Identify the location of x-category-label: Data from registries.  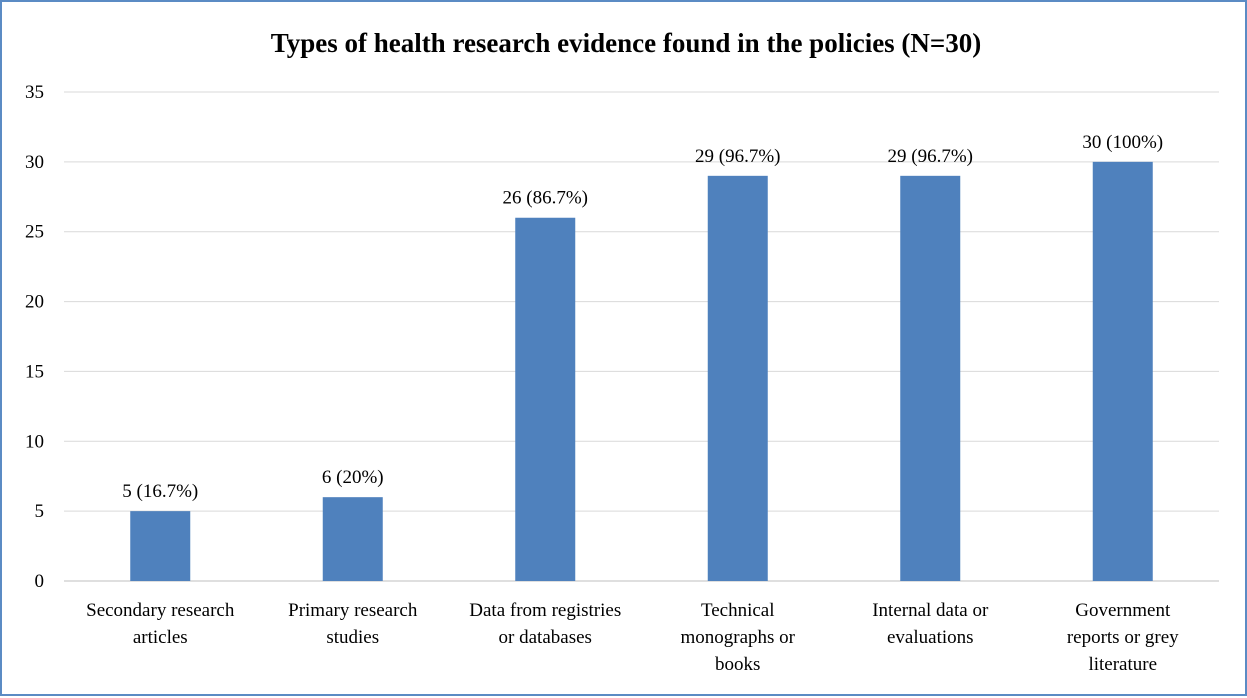
(545, 610).